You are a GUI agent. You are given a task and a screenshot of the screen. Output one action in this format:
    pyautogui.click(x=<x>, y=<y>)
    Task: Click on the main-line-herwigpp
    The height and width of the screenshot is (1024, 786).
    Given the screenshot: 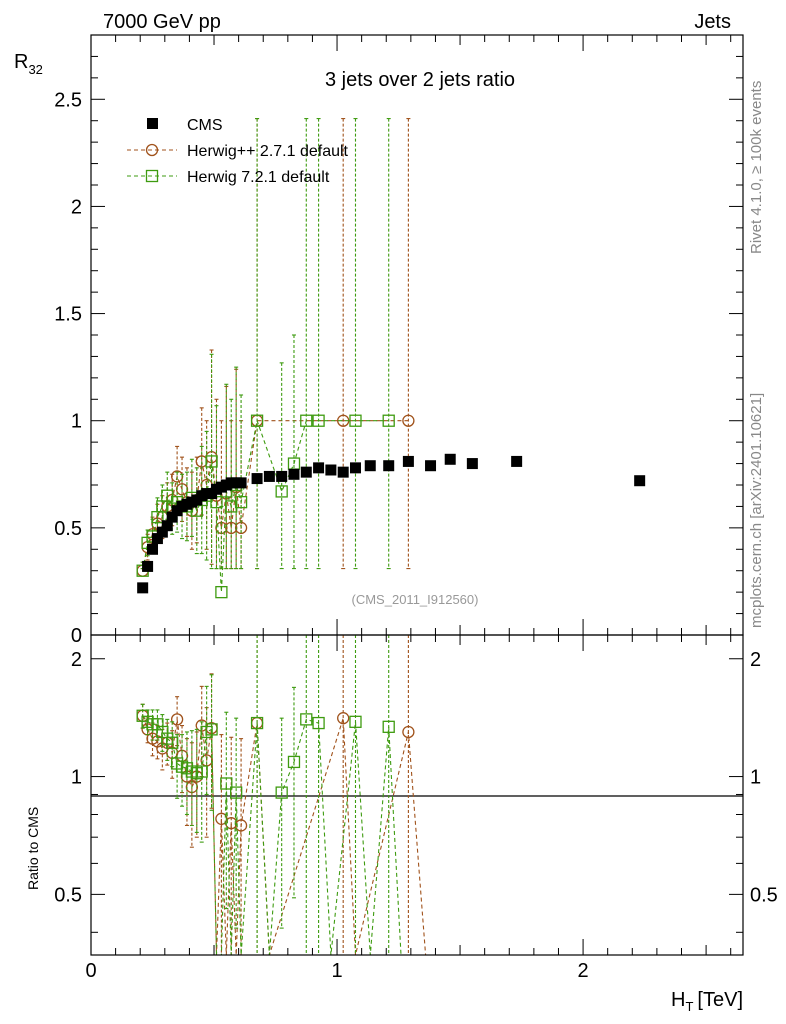 What is the action you would take?
    pyautogui.click(x=275, y=495)
    